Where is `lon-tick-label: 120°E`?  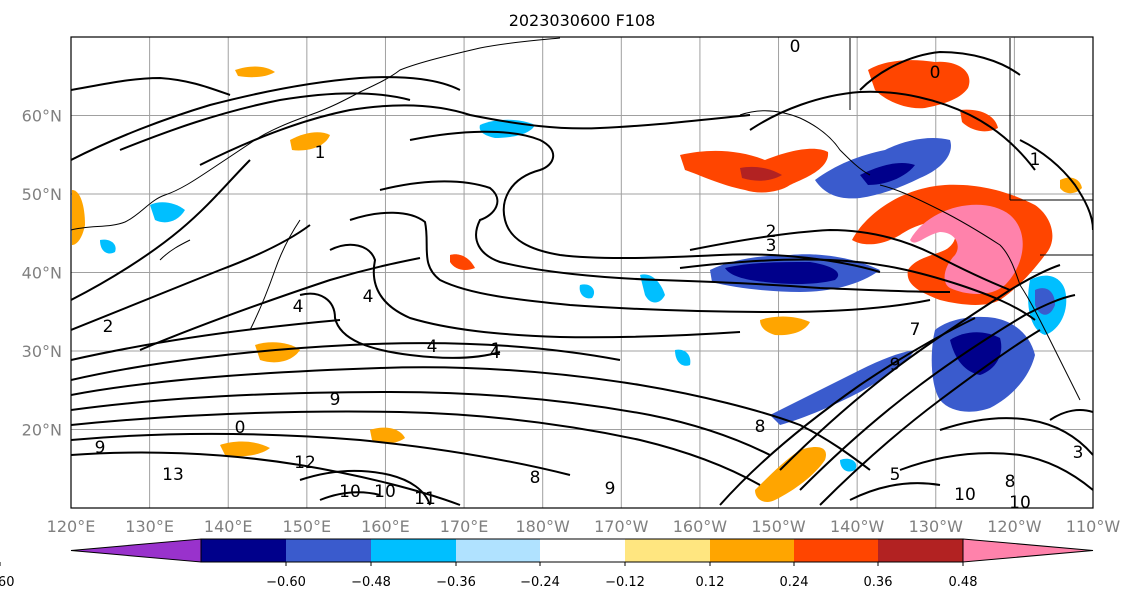
lon-tick-label: 120°E is located at coordinates (71, 526).